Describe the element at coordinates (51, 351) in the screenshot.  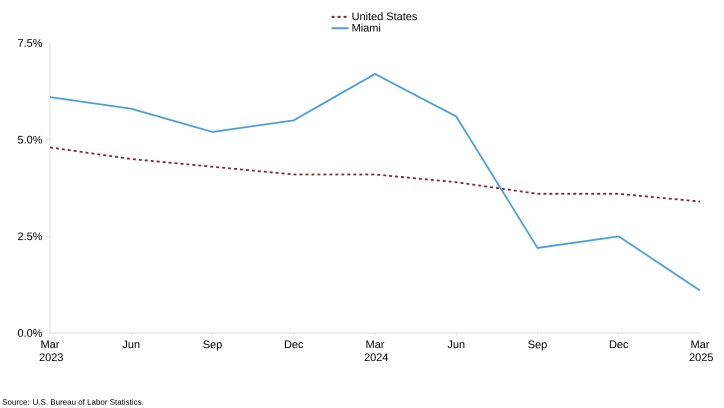
I see `x-tick-label: Mar 2023` at that location.